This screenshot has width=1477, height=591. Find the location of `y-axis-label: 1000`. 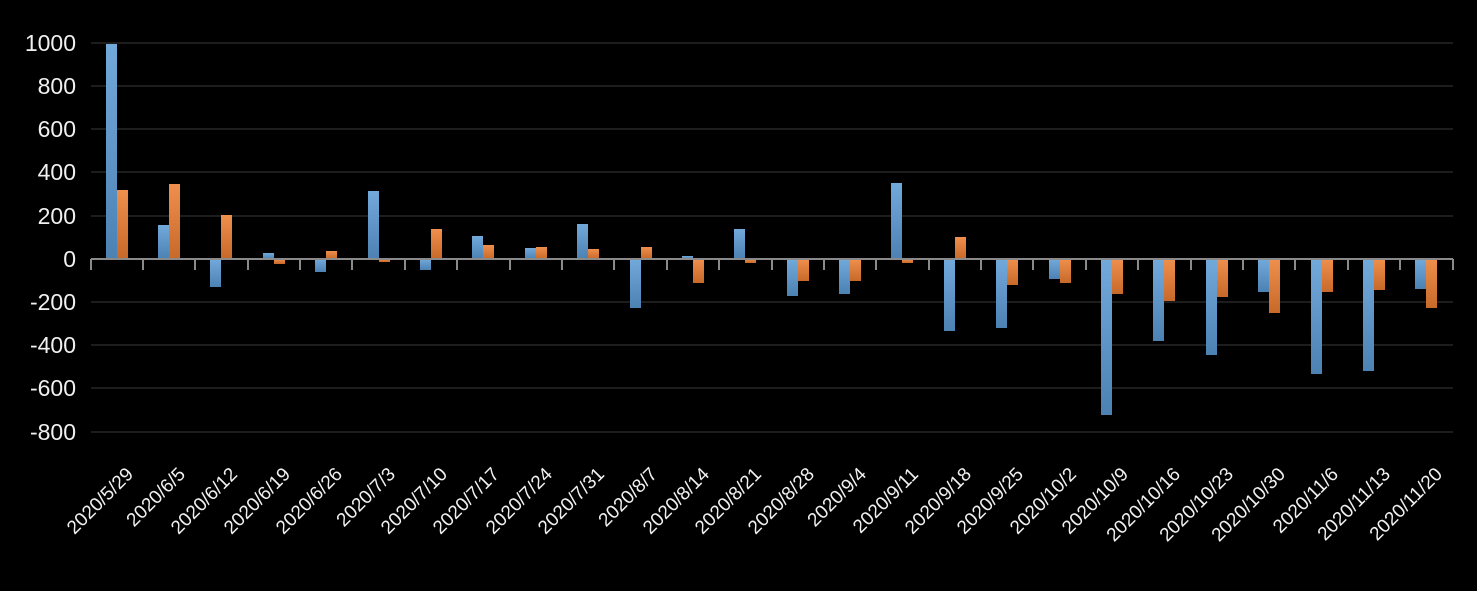

y-axis-label: 1000 is located at coordinates (50, 42).